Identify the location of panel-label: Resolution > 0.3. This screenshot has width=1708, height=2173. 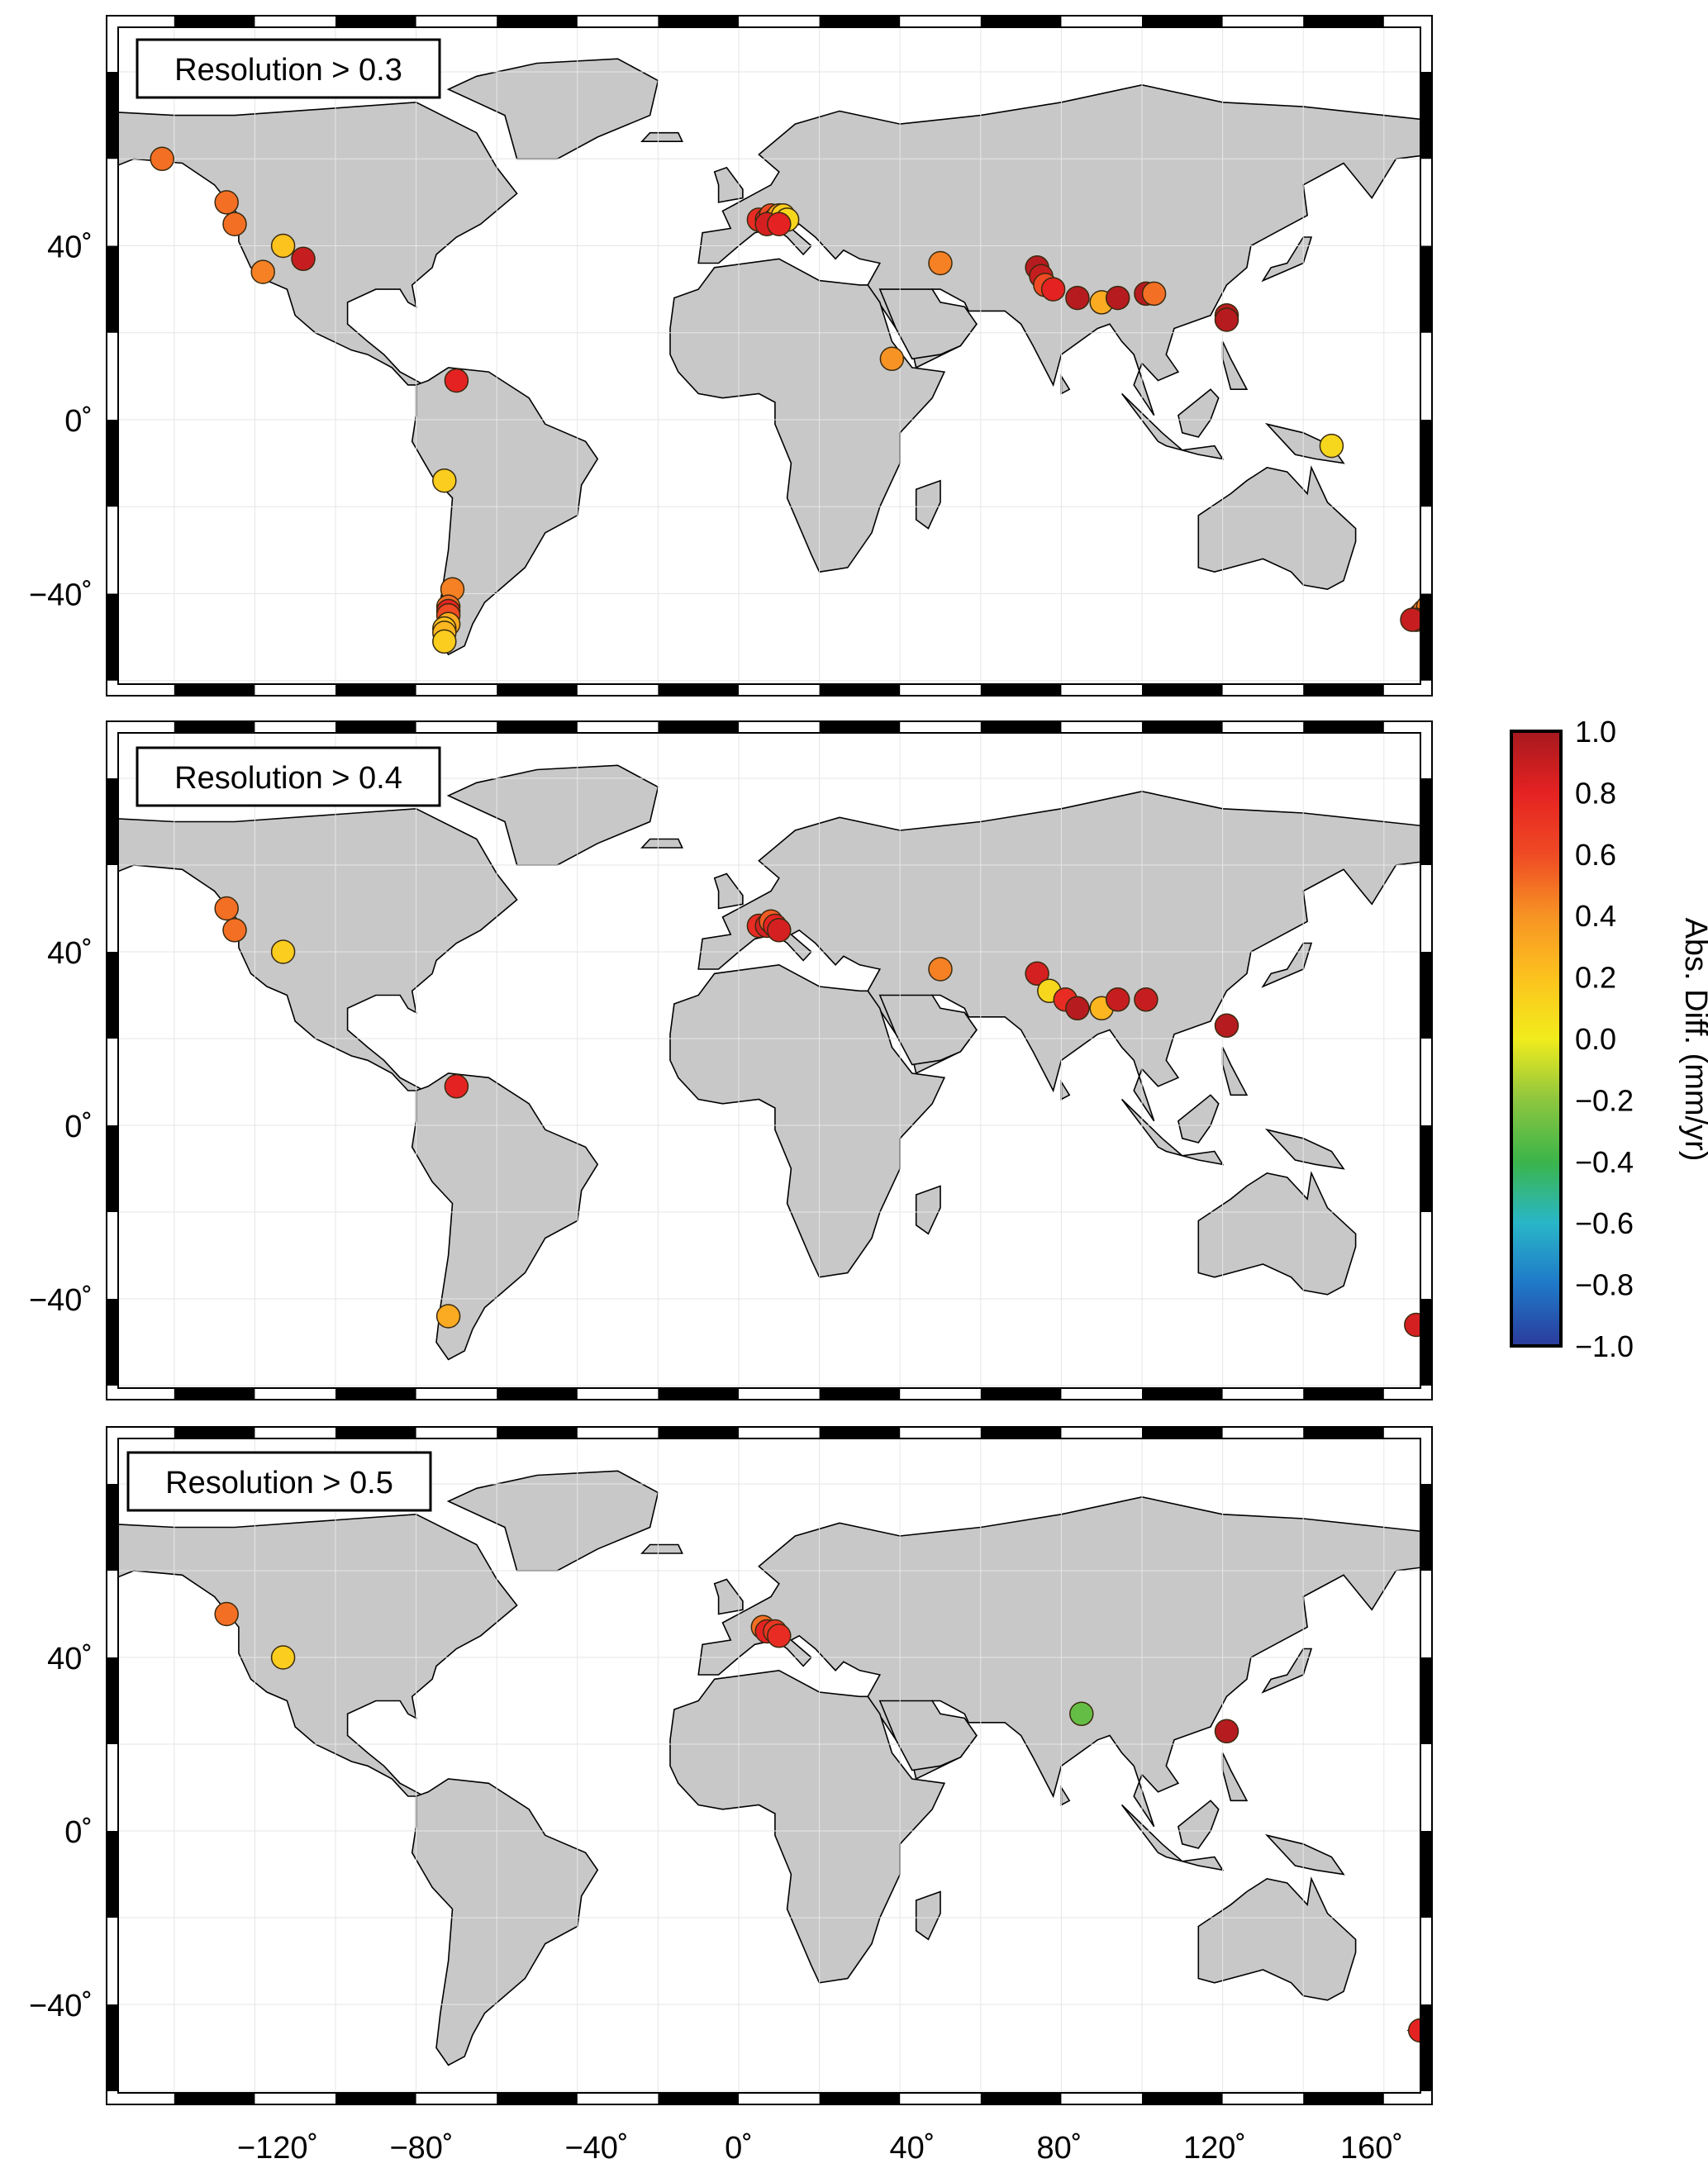
(288, 70).